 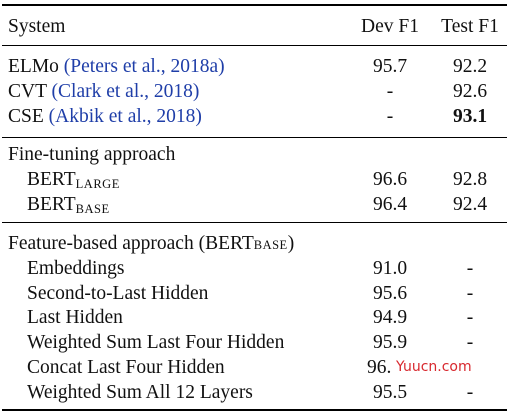 I want to click on row-cvt-test: 92.6, so click(x=470, y=91).